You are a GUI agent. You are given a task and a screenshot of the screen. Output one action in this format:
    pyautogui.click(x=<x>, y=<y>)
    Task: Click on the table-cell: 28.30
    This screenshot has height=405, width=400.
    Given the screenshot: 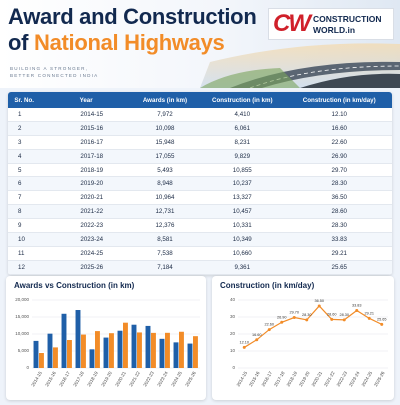 What is the action you would take?
    pyautogui.click(x=339, y=226)
    